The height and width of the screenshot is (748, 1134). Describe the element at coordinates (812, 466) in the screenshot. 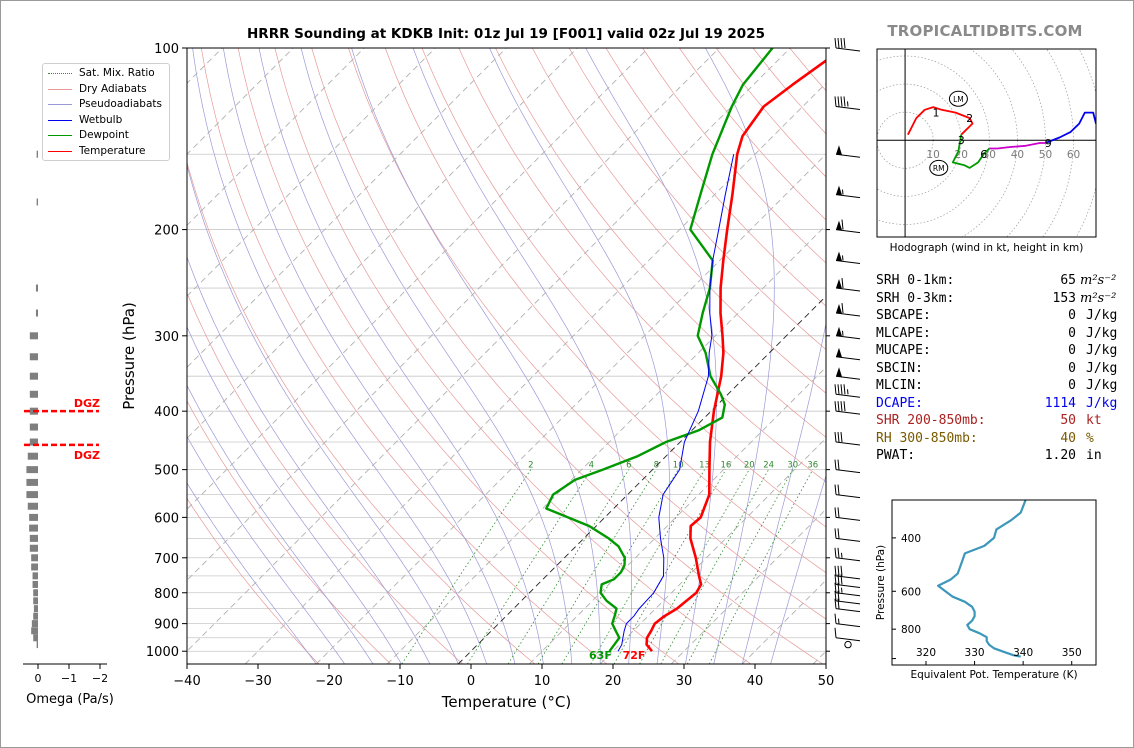

I see `mixing-ratio-label: 36` at that location.